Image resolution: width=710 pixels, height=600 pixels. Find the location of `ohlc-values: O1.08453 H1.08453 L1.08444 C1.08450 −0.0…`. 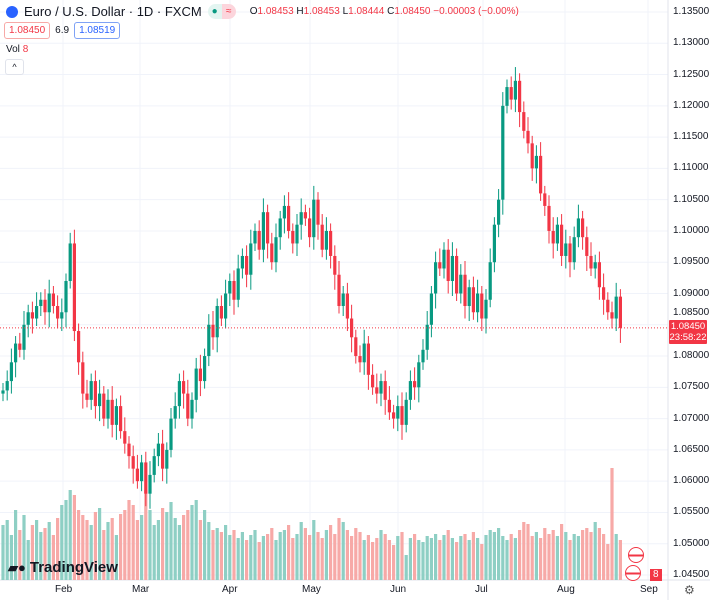

ohlc-values: O1.08453 H1.08453 L1.08444 C1.08450 −0.0… is located at coordinates (384, 11).